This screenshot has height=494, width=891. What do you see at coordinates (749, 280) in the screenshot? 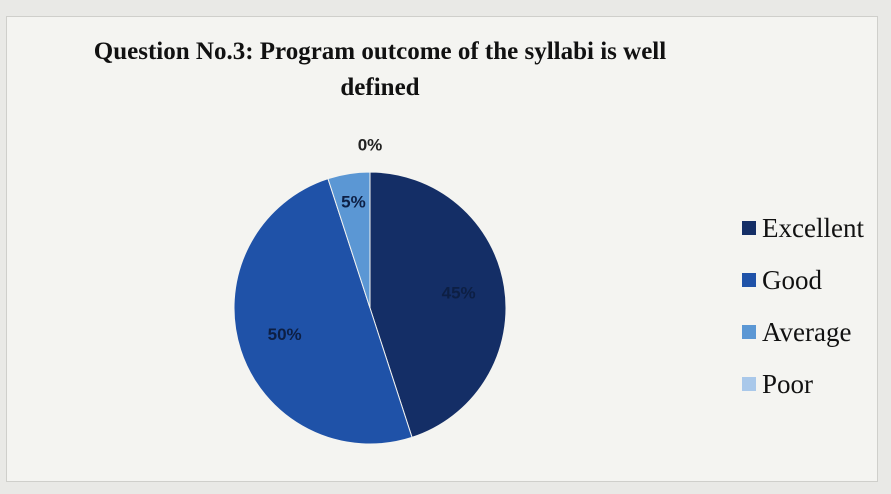
I see `legend-swatch-good` at bounding box center [749, 280].